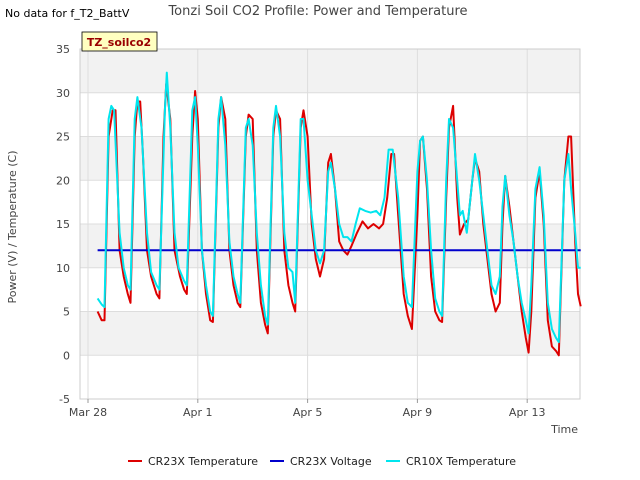 The height and width of the screenshot is (480, 640). I want to click on x-axis: Mar 28 Apr 1 Apr 5 Apr 9 Apr 13, so click(307, 409).